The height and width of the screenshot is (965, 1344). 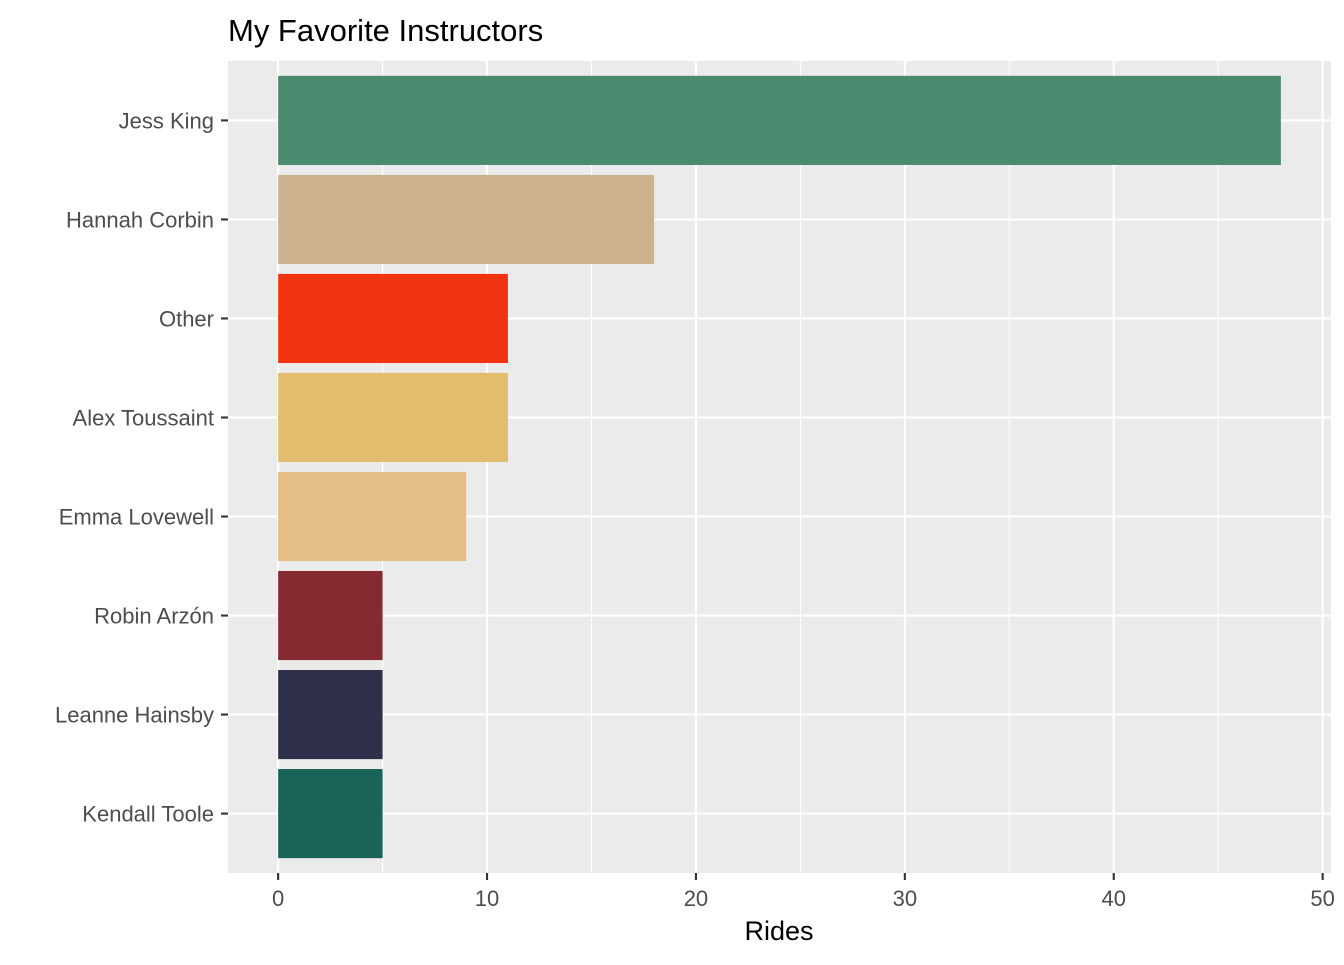 What do you see at coordinates (803, 892) in the screenshot?
I see `x-axis: 0 10 20 30 40 50` at bounding box center [803, 892].